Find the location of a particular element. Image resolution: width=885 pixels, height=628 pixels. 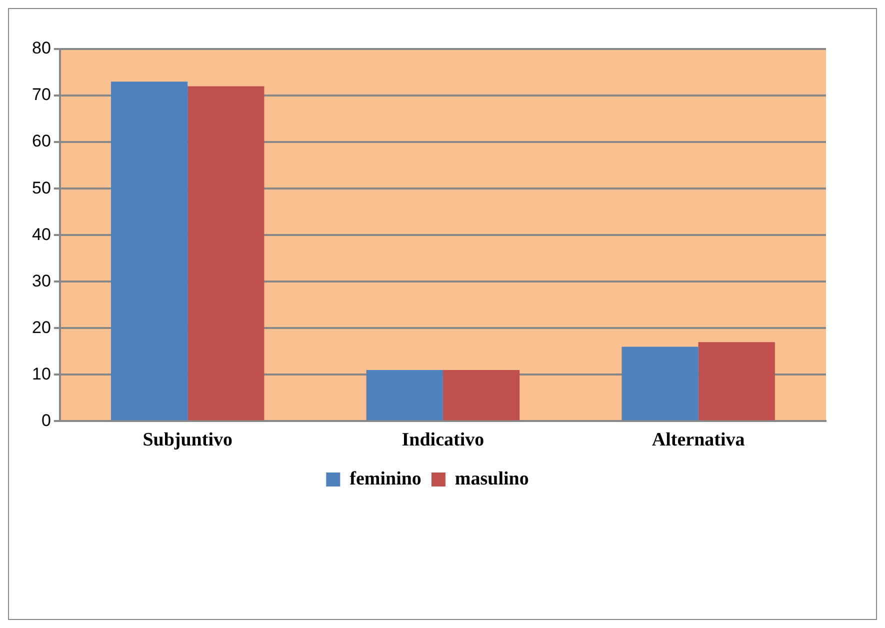

y-tick-label: 10 is located at coordinates (41, 374).